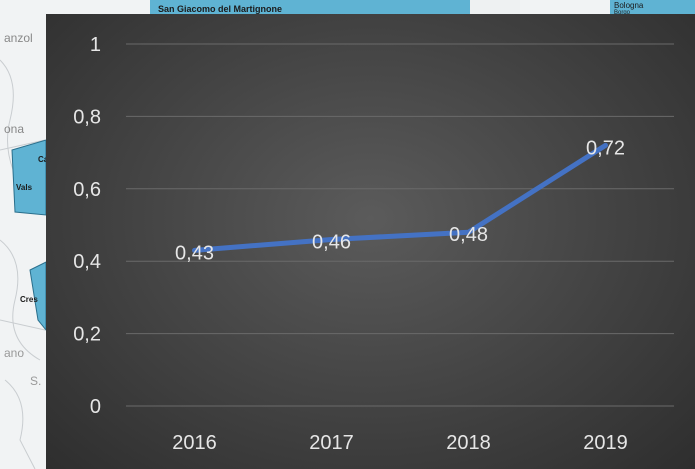 This screenshot has height=469, width=695. I want to click on x-tick-label: 2018, so click(468, 443).